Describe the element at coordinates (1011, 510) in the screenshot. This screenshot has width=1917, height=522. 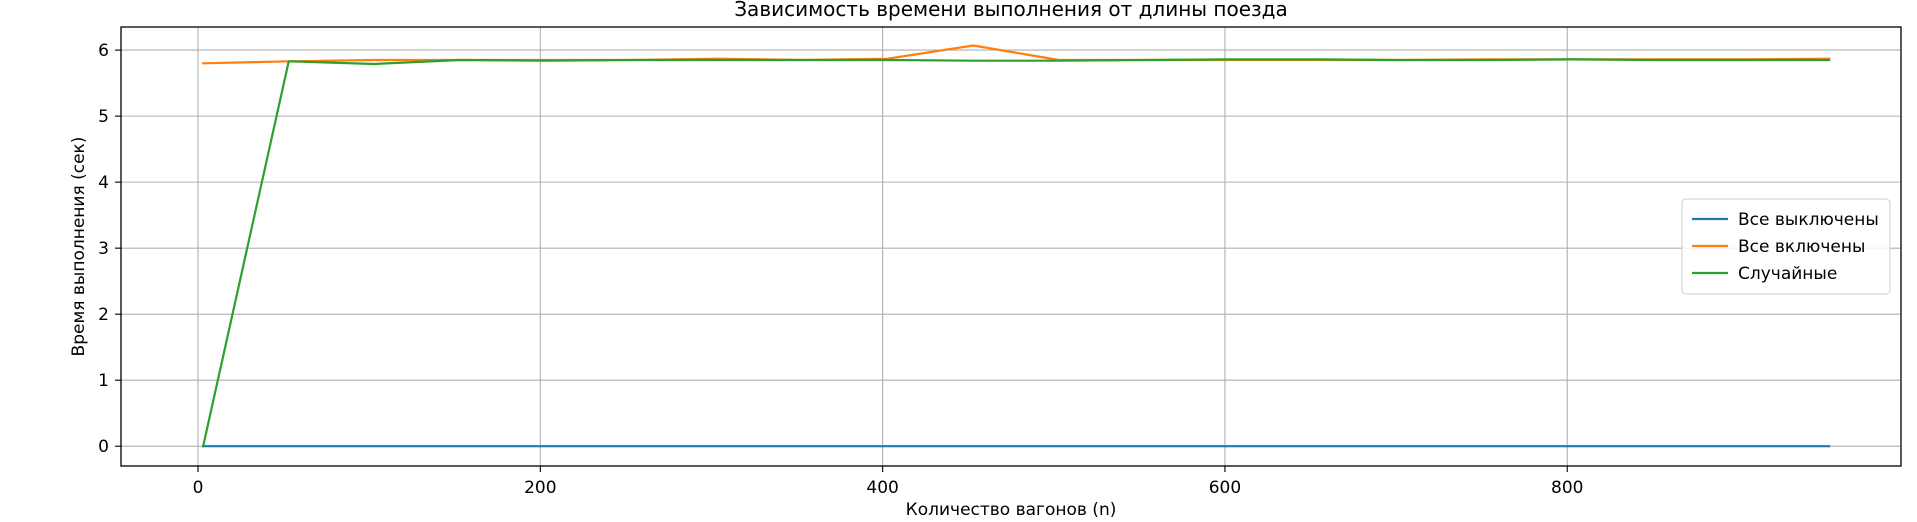
I see `x-axis-title: Количество вагонов (n)` at that location.